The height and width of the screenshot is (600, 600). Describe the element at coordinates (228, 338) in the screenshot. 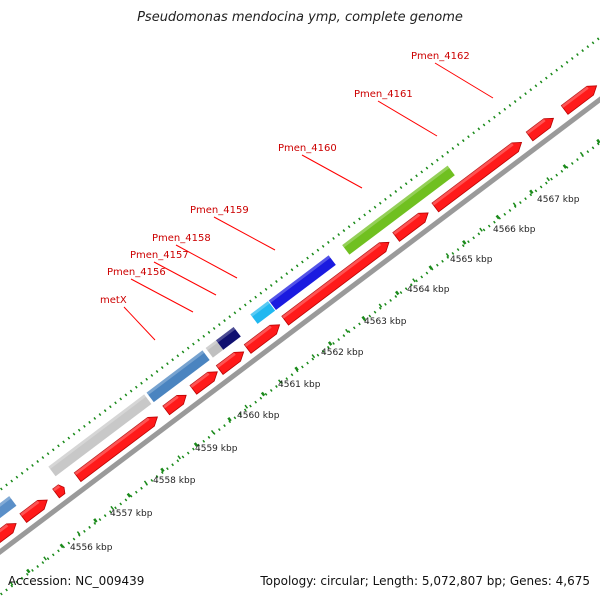

I see `feature-navy` at that location.